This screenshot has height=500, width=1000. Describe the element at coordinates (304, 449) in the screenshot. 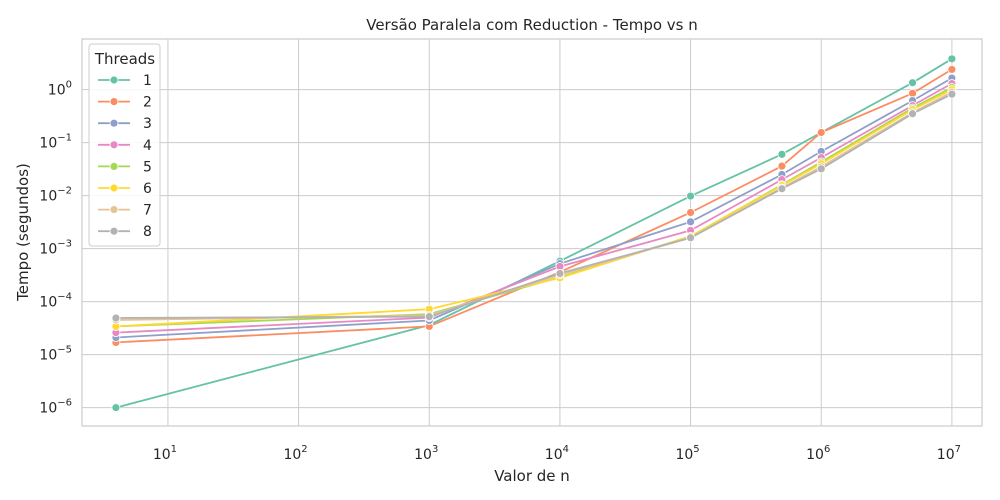

I see `x-tick-exponent: 2` at that location.